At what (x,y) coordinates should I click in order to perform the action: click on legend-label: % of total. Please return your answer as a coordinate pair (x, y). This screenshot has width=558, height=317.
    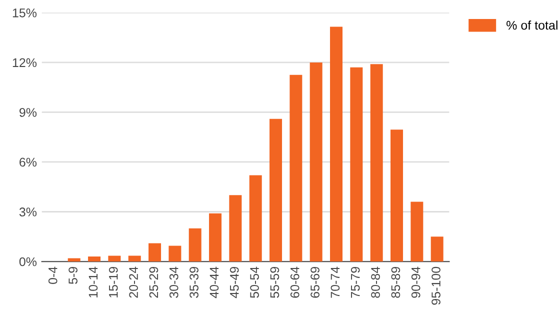
    Looking at the image, I should click on (532, 25).